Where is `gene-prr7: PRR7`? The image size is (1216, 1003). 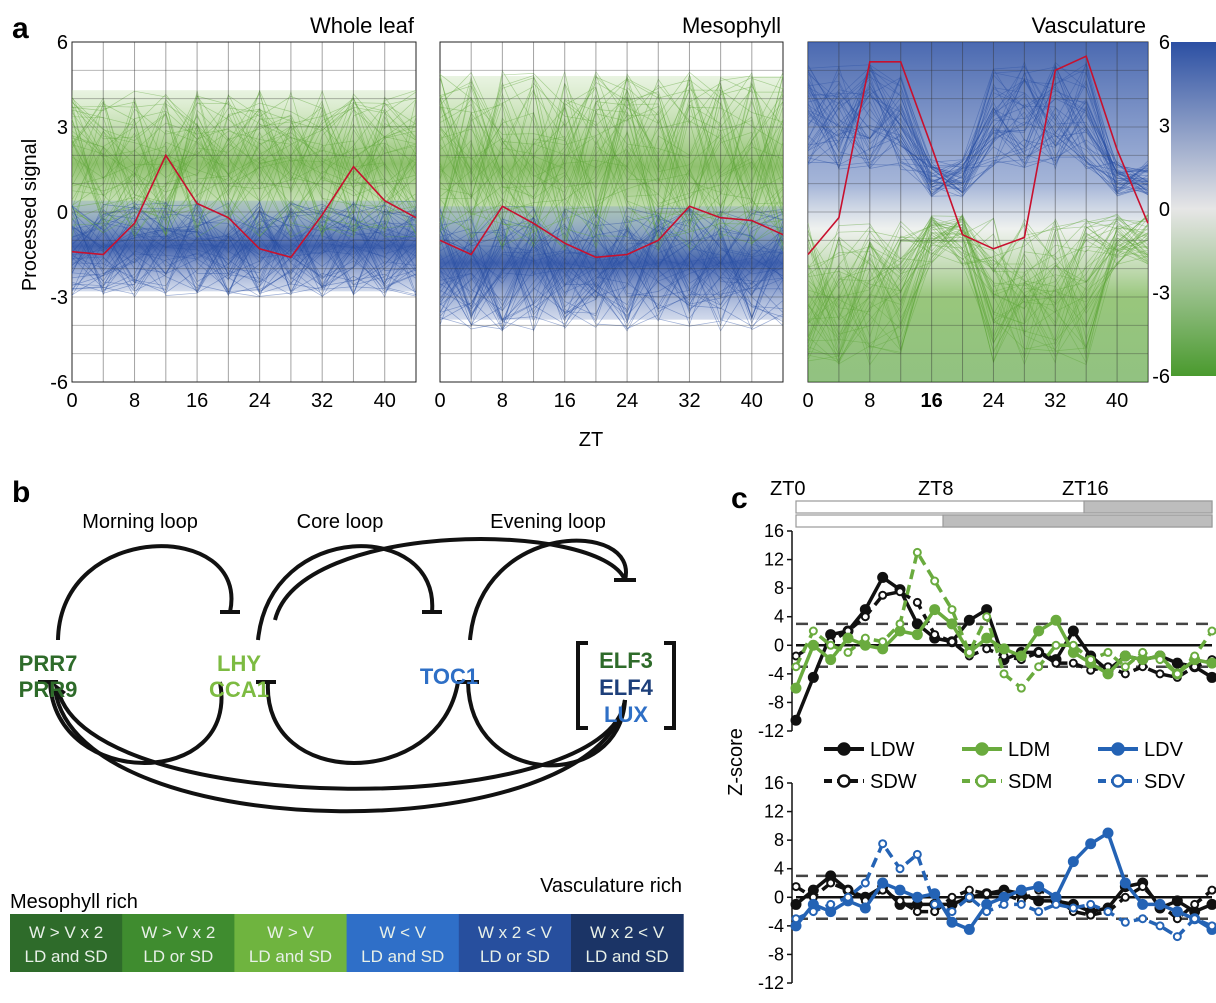 gene-prr7: PRR7 is located at coordinates (48, 663).